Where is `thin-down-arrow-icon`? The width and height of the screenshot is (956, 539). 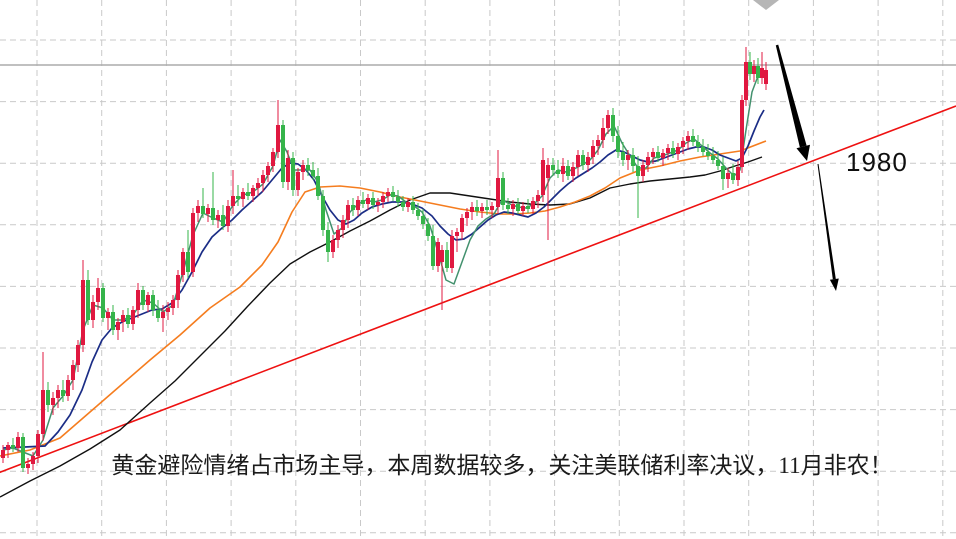
thin-down-arrow-icon is located at coordinates (828, 227).